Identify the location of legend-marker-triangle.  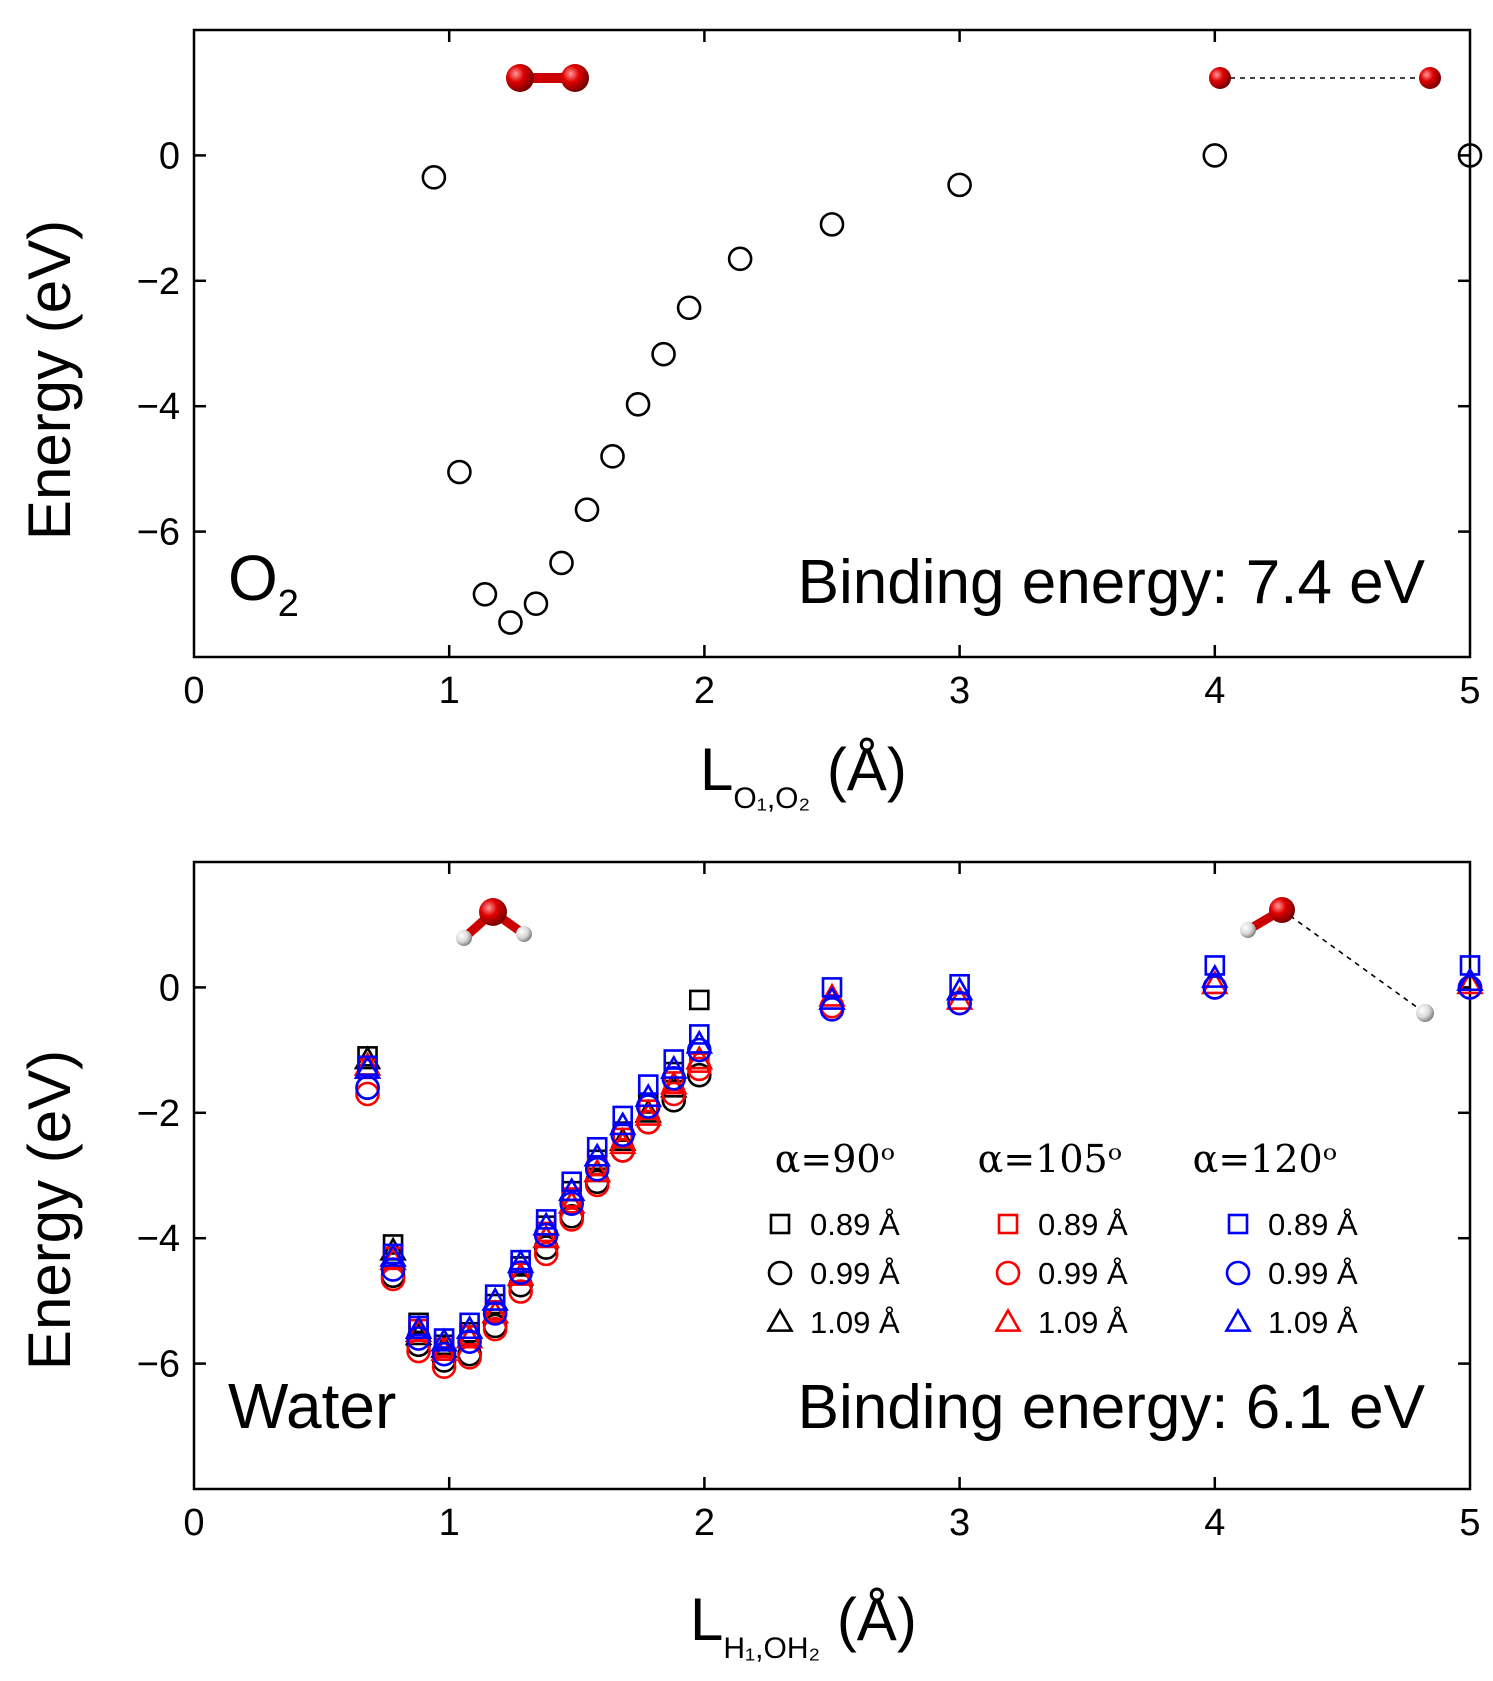
(1238, 1319).